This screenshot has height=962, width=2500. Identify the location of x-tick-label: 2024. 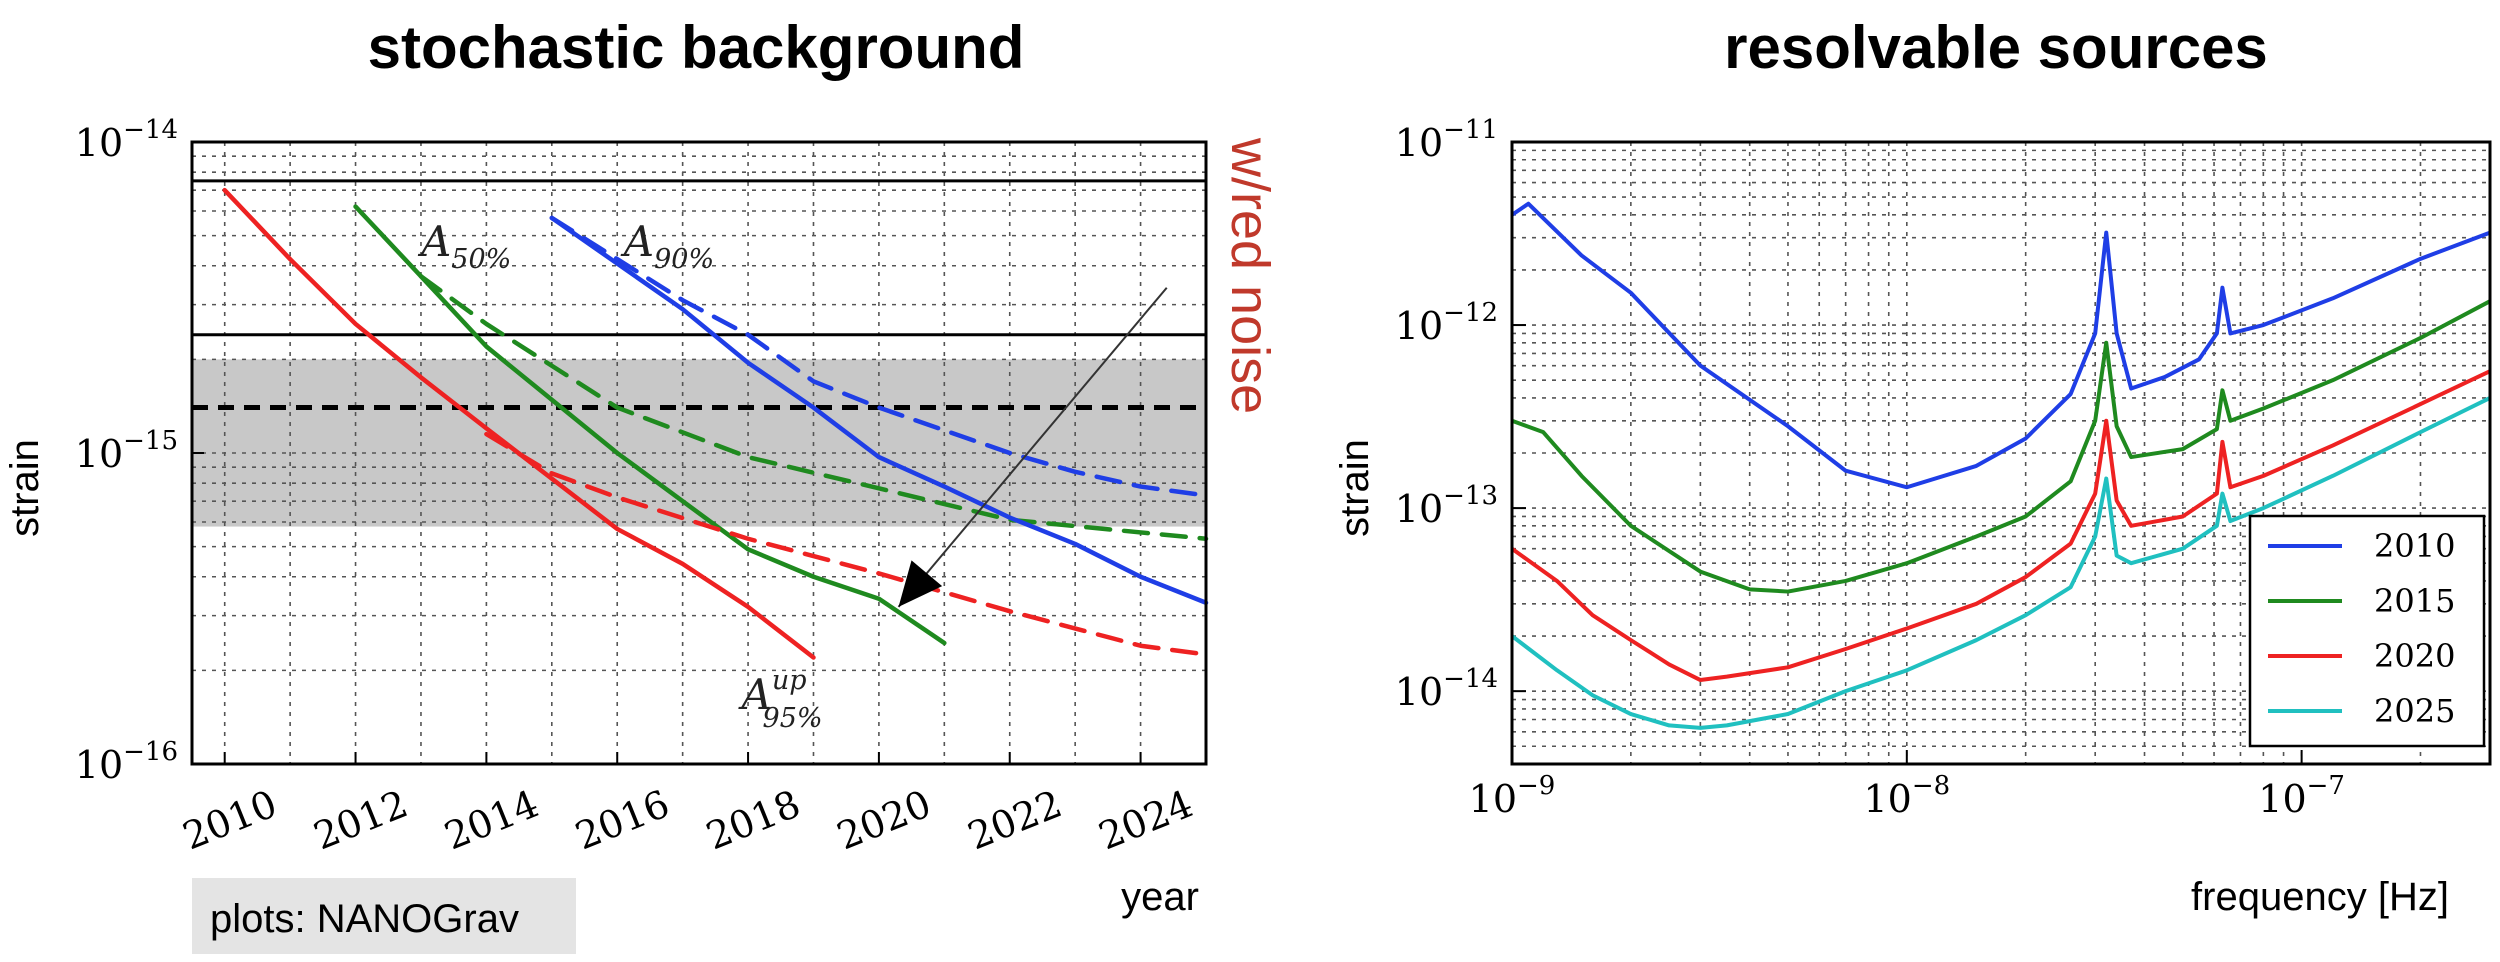
(1146, 819).